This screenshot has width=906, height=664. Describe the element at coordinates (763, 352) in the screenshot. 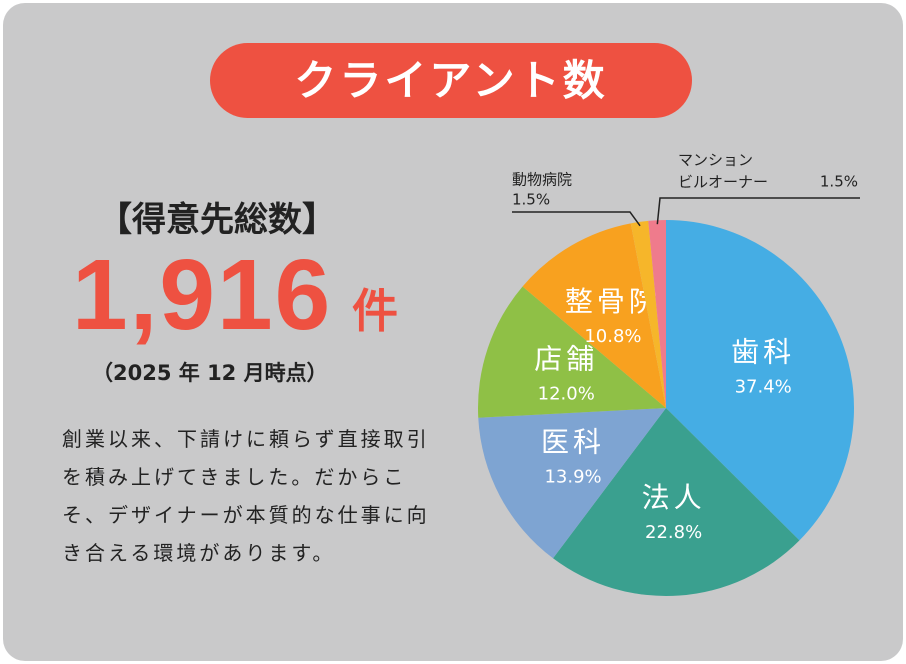

I see `slice-label: 歯科` at that location.